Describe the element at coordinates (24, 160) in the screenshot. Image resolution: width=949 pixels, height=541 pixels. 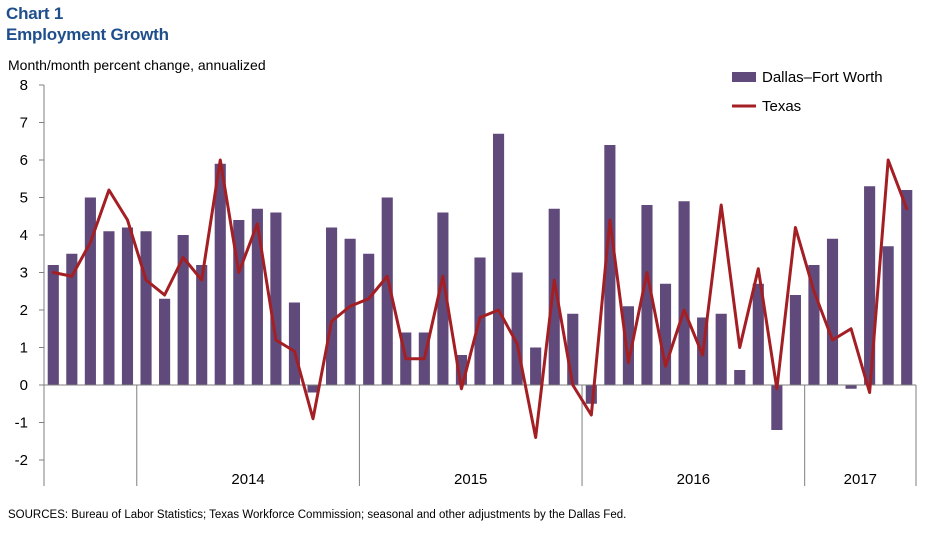
I see `y-tick-label: 6` at that location.